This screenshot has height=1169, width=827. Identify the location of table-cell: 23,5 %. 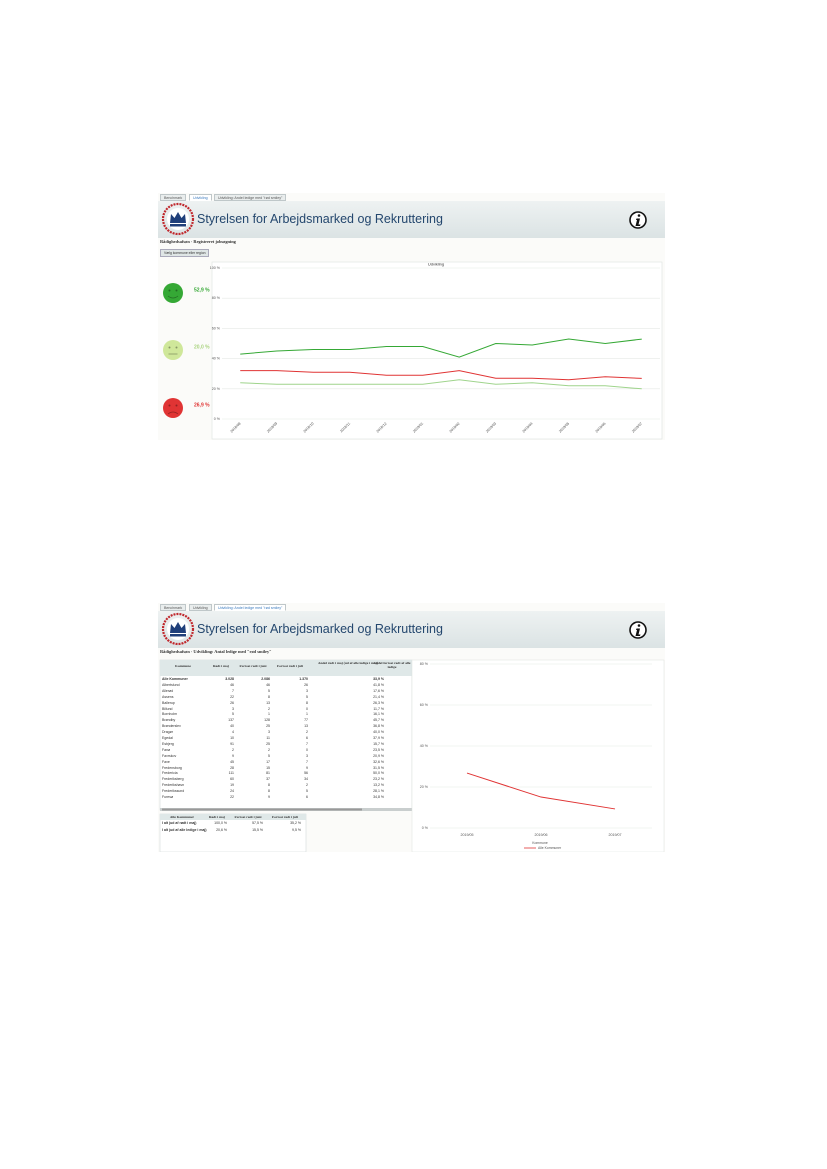
(378, 749).